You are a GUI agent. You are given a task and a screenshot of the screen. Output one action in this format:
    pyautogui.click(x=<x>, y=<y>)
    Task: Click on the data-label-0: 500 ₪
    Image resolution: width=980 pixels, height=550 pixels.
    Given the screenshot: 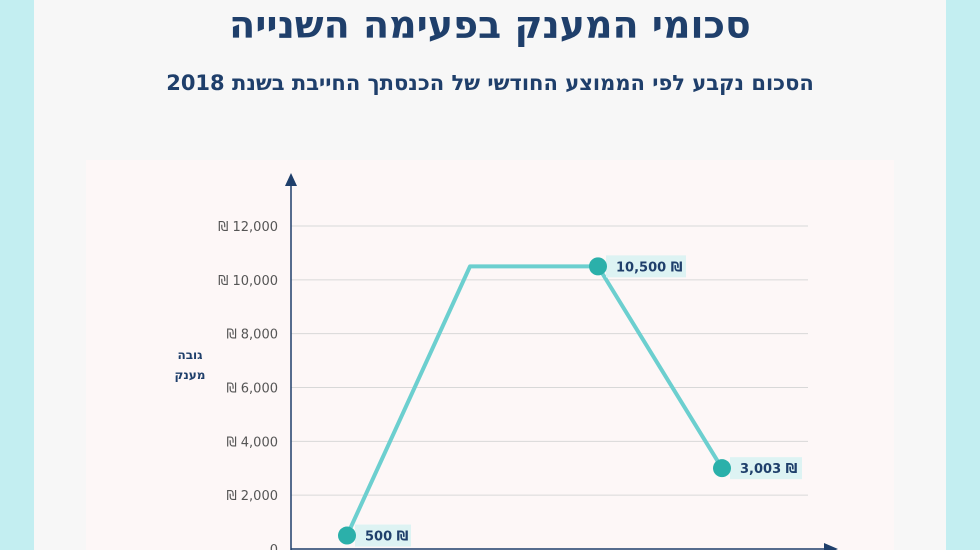 What is the action you would take?
    pyautogui.click(x=387, y=537)
    